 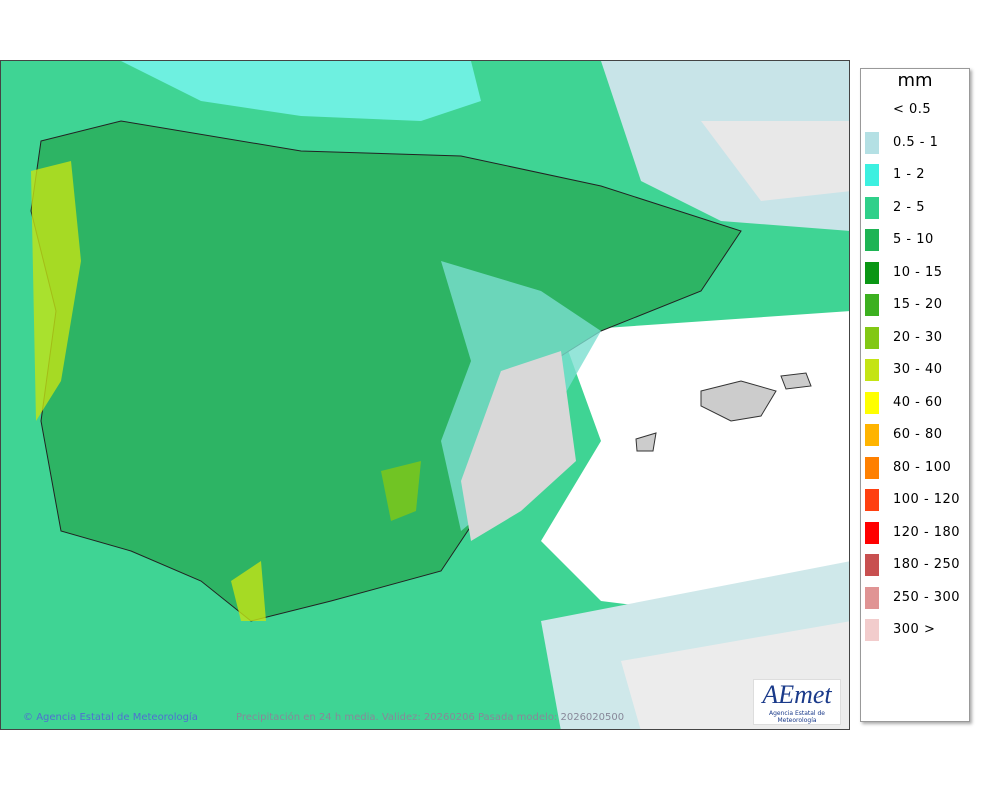 I want to click on legend-label: 5 - 10, so click(x=913, y=239).